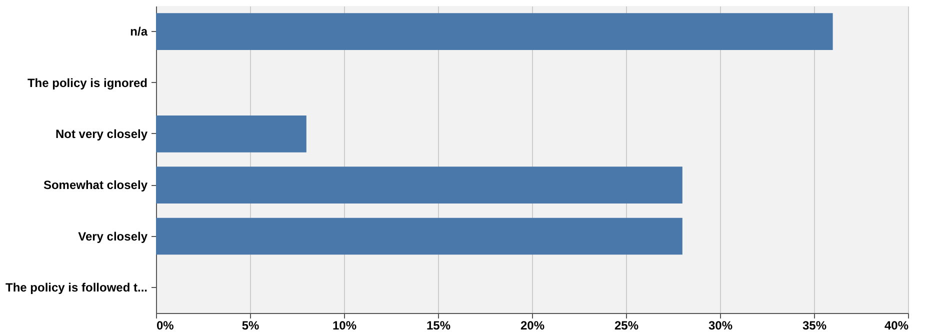 The height and width of the screenshot is (335, 931). Describe the element at coordinates (438, 325) in the screenshot. I see `x-tick-label: 15%` at that location.